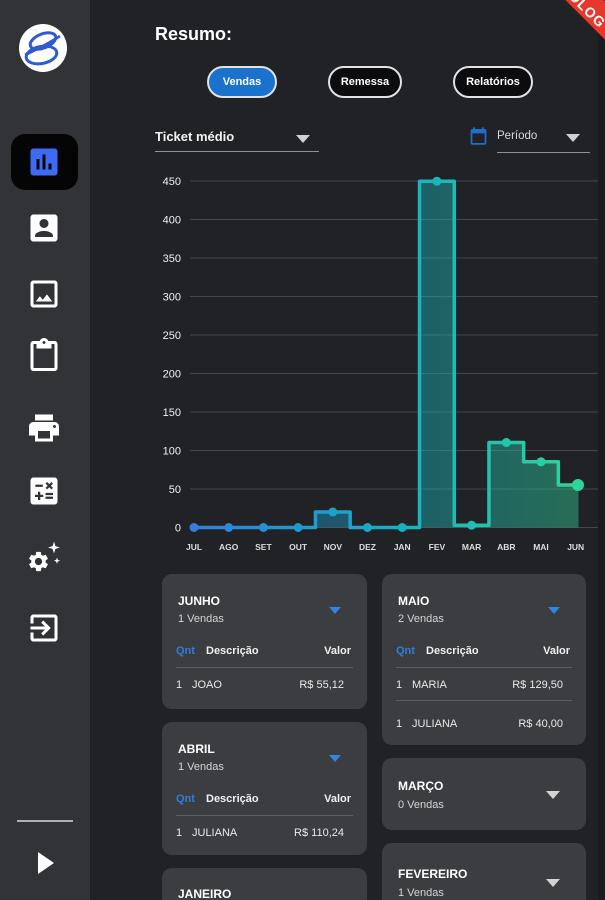 The image size is (605, 900). Describe the element at coordinates (367, 547) in the screenshot. I see `svg-text: DEZ` at that location.